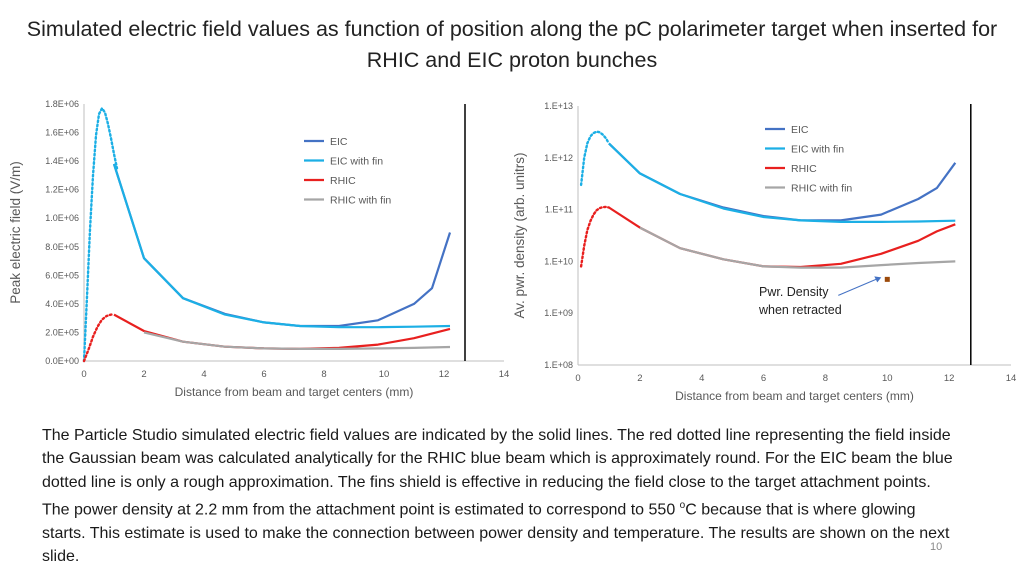  I want to click on y-tick-label: 1.E+13, so click(558, 106).